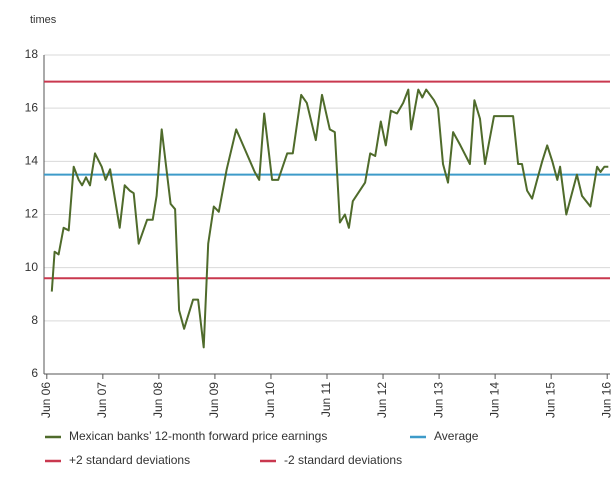 The width and height of the screenshot is (613, 495). I want to click on x-tick-label: Jun 12, so click(382, 400).